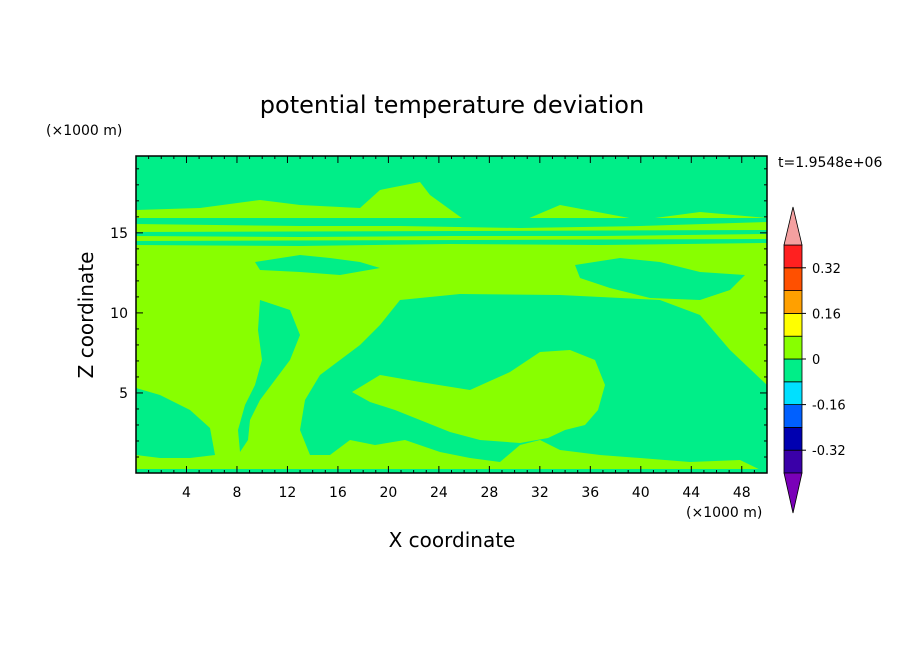 This screenshot has height=654, width=904. What do you see at coordinates (660, 279) in the screenshot?
I see `upper-patch-right` at bounding box center [660, 279].